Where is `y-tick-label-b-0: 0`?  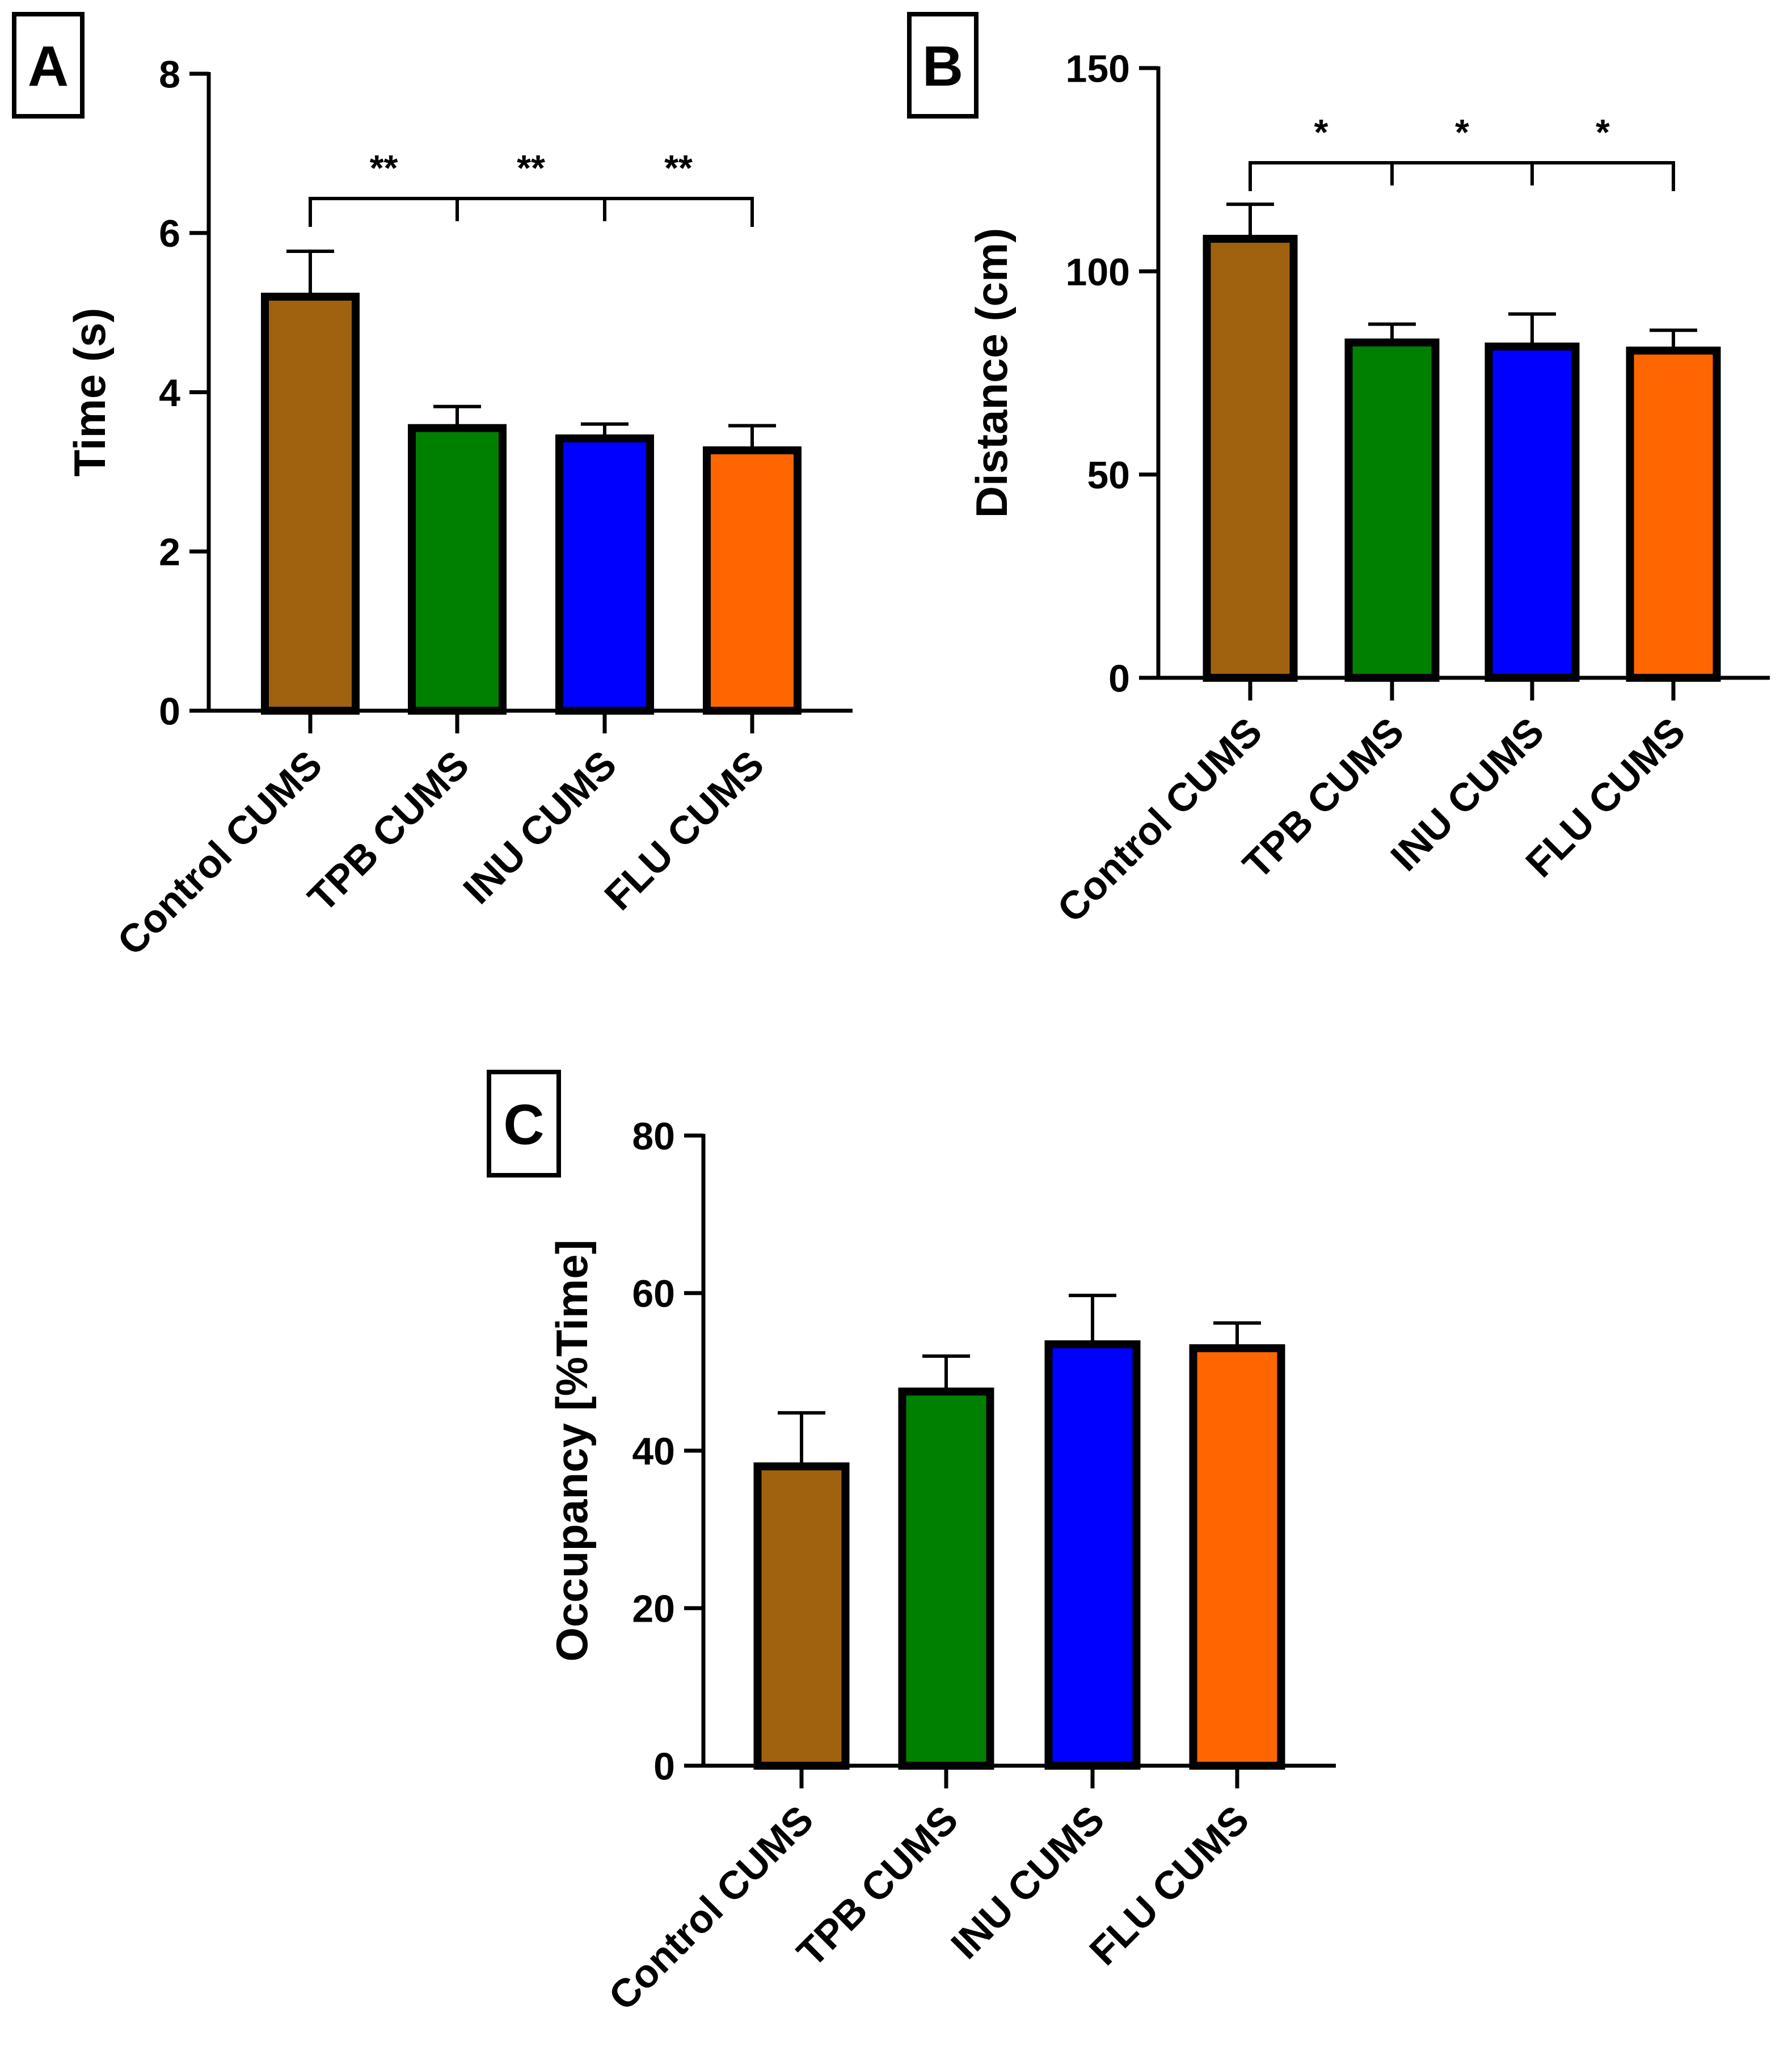
y-tick-label-b-0: 0 is located at coordinates (1119, 678).